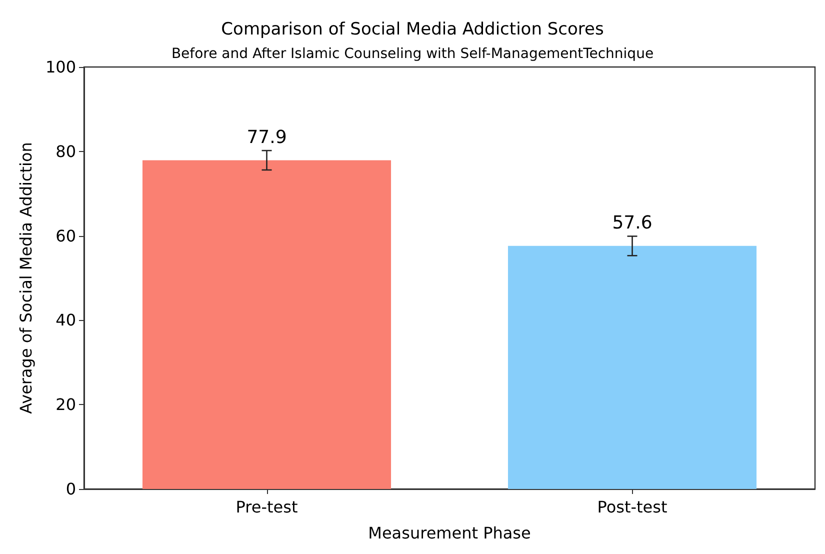 This screenshot has height=554, width=825. I want to click on y-axis-title: Average of Social Media Addiction, so click(26, 278).